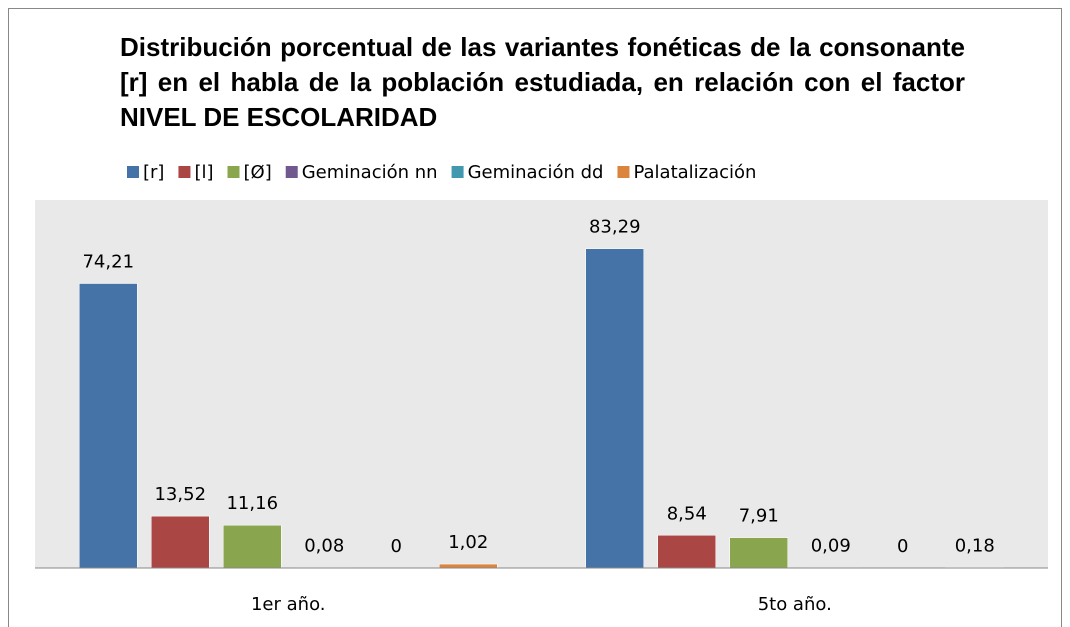 The image size is (1070, 627). What do you see at coordinates (108, 262) in the screenshot?
I see `data-label: 74,21` at bounding box center [108, 262].